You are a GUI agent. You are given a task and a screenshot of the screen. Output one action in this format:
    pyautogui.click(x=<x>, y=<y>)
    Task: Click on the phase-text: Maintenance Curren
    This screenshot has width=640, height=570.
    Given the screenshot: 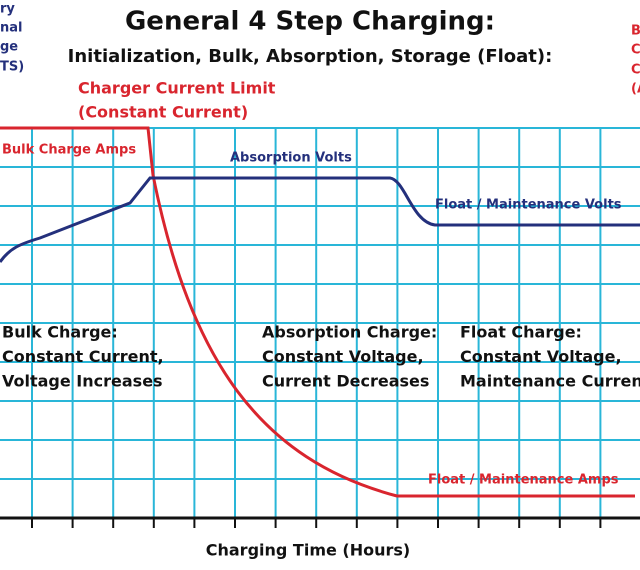 What is the action you would take?
    pyautogui.click(x=550, y=381)
    